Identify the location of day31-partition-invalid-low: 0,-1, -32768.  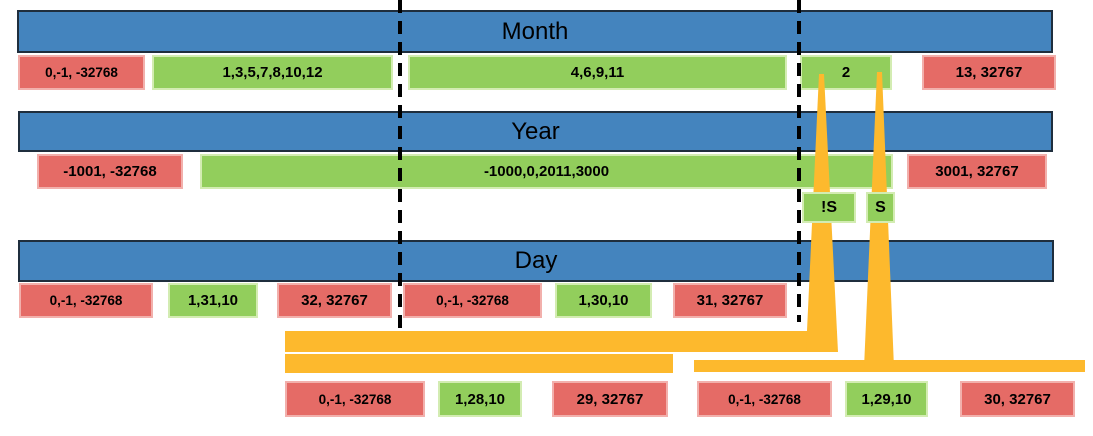
(86, 300).